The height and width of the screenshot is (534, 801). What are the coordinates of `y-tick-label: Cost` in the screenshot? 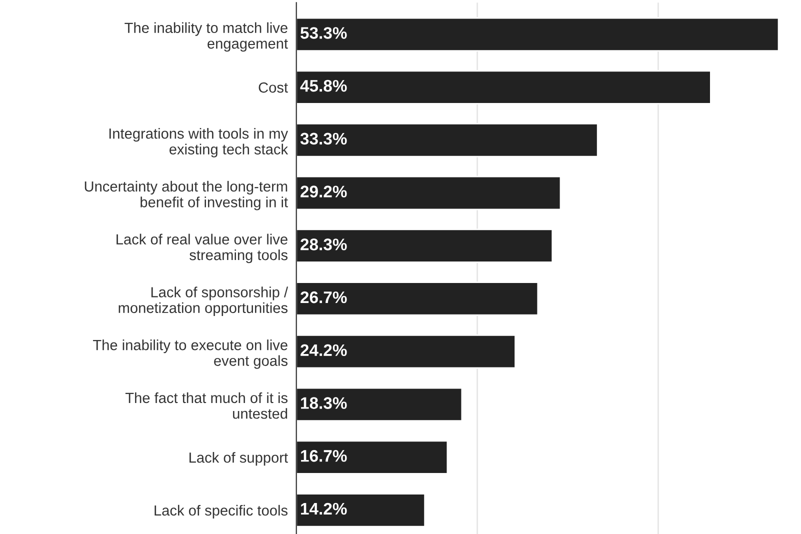 It's located at (273, 87).